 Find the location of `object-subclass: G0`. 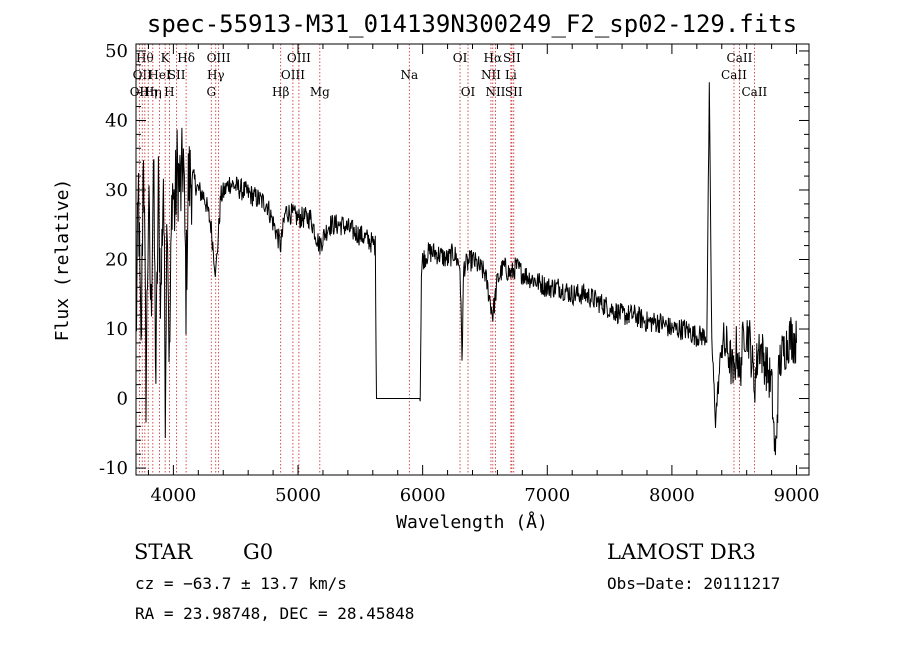

object-subclass: G0 is located at coordinates (258, 552).